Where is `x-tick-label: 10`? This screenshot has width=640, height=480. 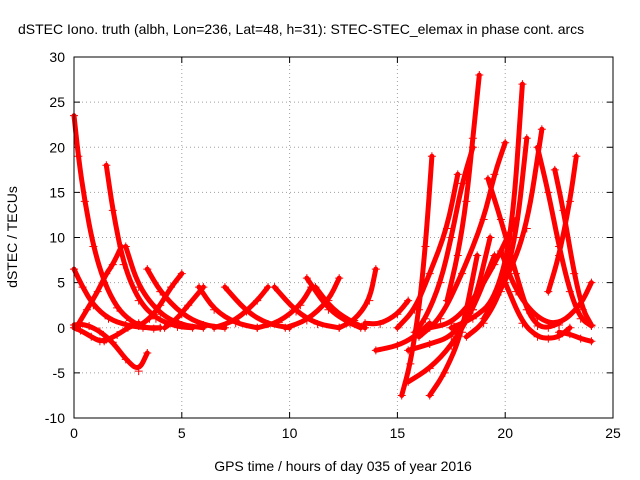 x-tick-label: 10 is located at coordinates (290, 433).